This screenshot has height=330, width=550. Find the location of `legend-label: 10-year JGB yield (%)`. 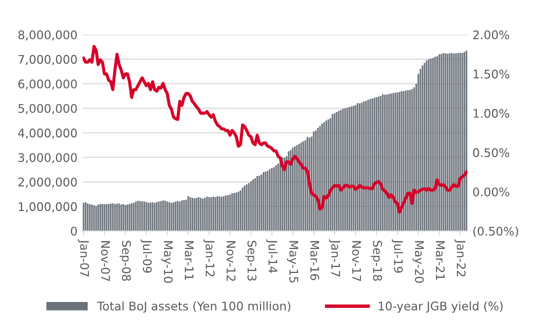

legend-label: 10-year JGB yield (%) is located at coordinates (440, 307).